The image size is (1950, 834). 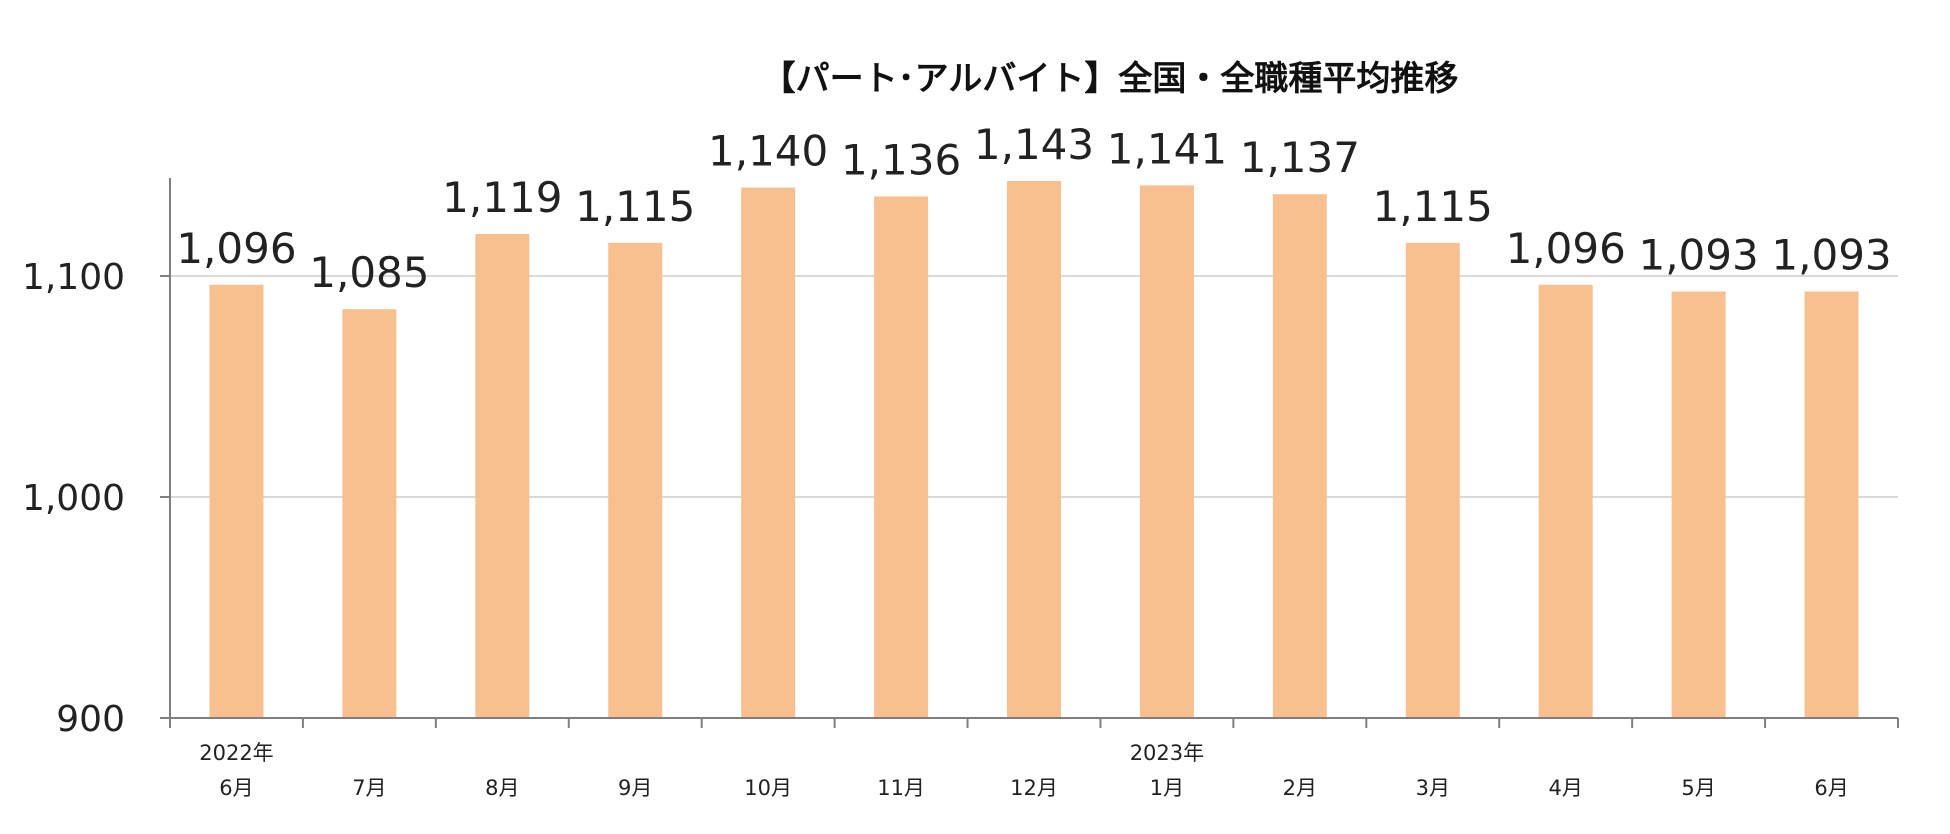 What do you see at coordinates (1566, 788) in the screenshot?
I see `x-tick-label: 4月` at bounding box center [1566, 788].